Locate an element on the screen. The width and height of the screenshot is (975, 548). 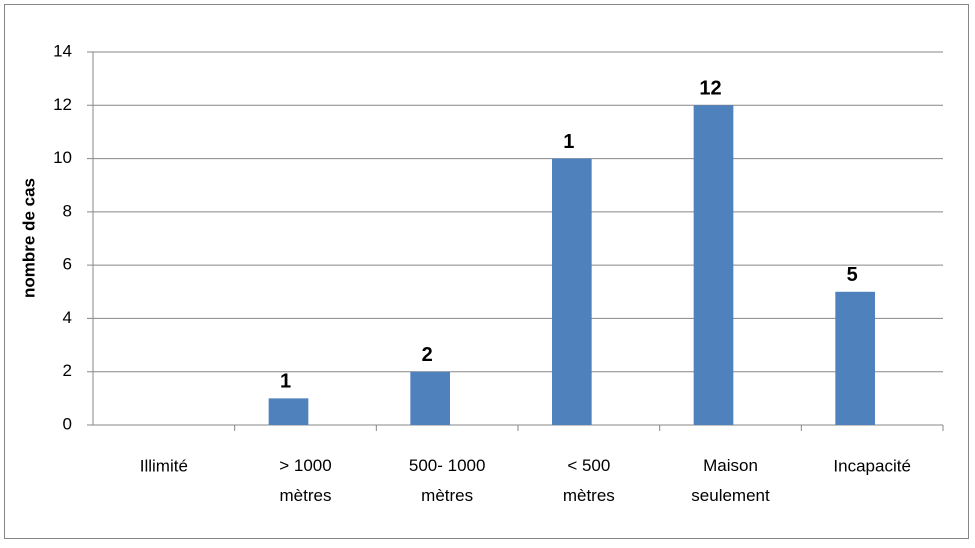
y-tick-label: 0 is located at coordinates (67, 423).